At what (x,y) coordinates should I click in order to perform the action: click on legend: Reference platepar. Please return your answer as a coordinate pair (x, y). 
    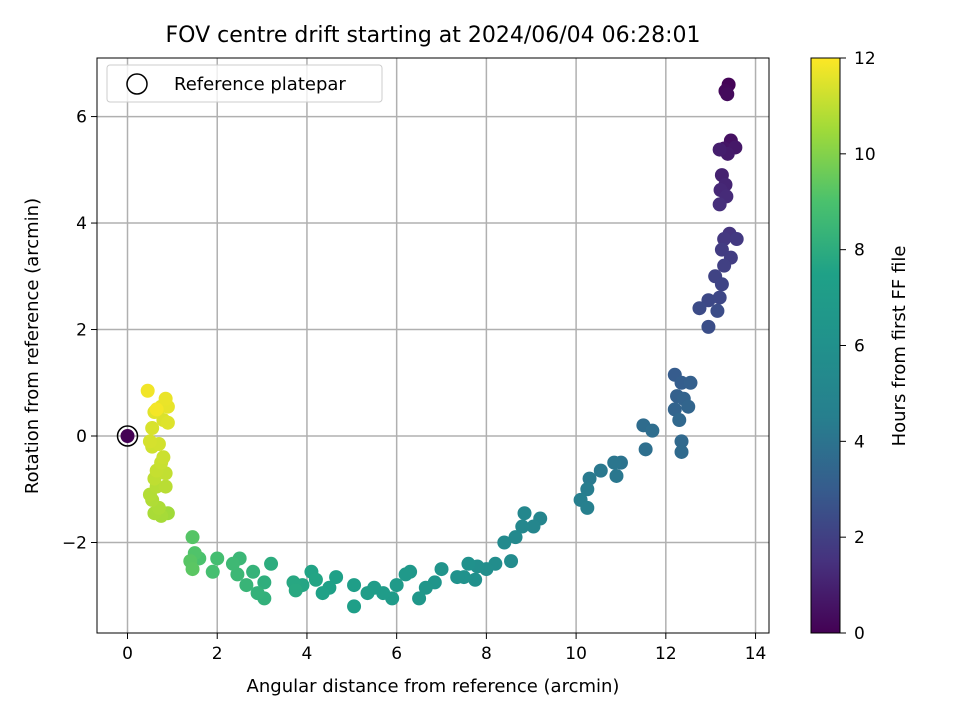
    Looking at the image, I should click on (244, 83).